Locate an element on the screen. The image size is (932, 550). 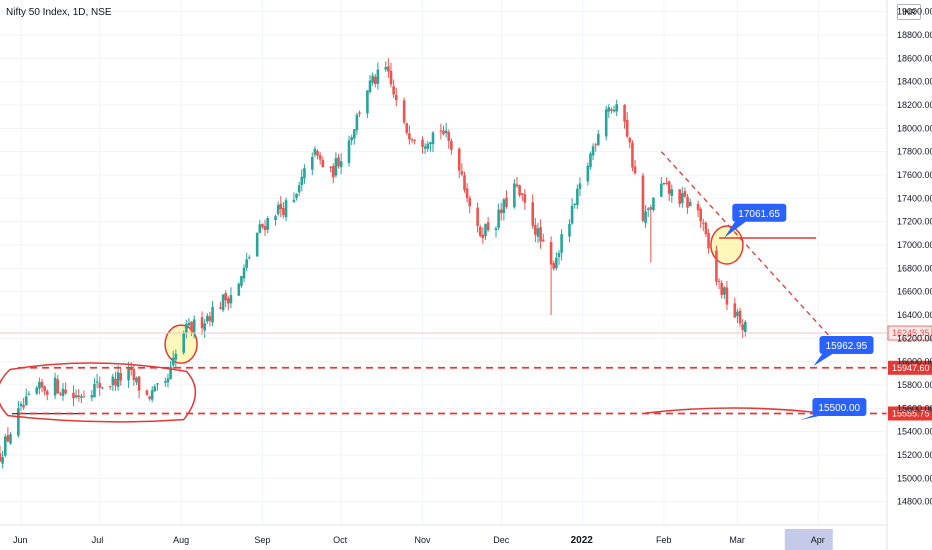
callout-pointer is located at coordinates (824, 358).